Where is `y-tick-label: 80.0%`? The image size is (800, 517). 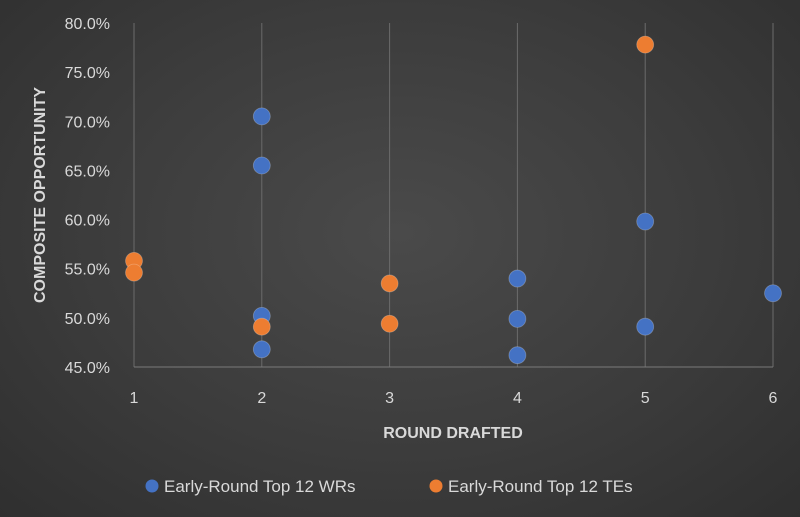 y-tick-label: 80.0% is located at coordinates (87, 24).